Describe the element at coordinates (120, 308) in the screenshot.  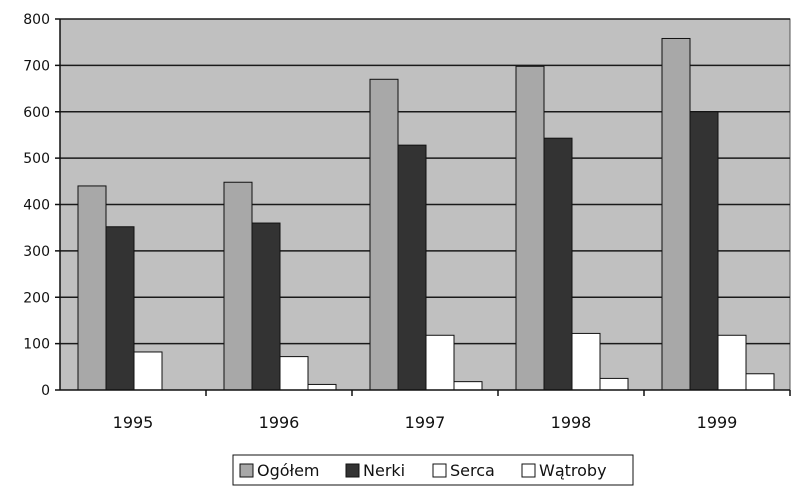
I see `bar-nerki-1995` at that location.